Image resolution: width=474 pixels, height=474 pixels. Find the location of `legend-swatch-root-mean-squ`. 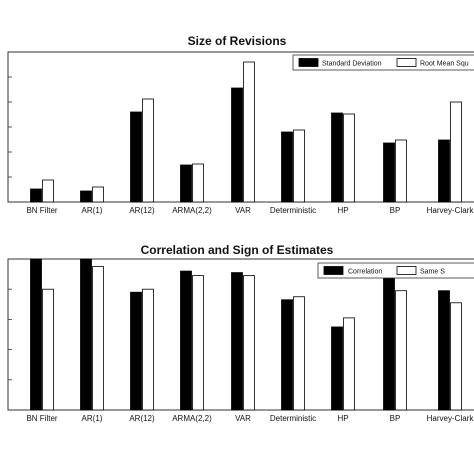

legend-swatch-root-mean-squ is located at coordinates (406, 62).